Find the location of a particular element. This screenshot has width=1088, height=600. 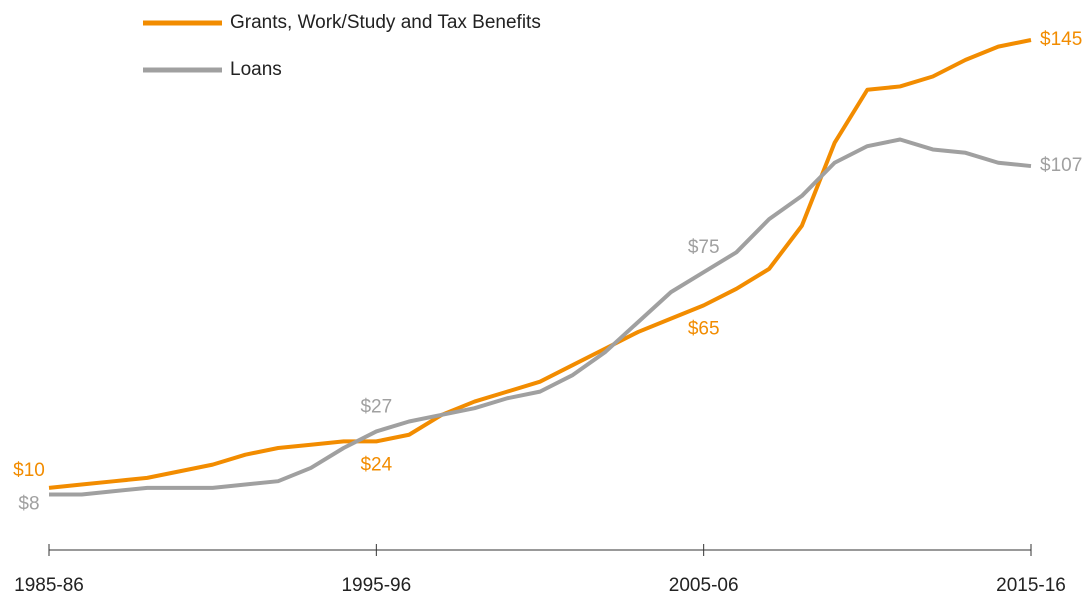

data-label: $8 is located at coordinates (28, 503).